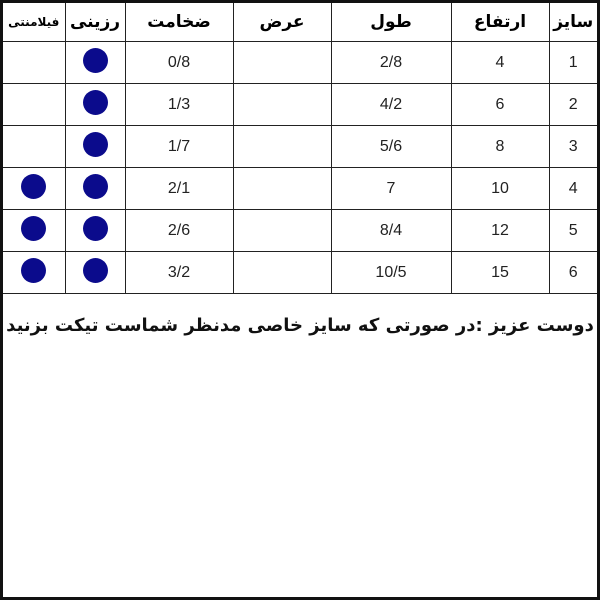 This screenshot has width=600, height=600. What do you see at coordinates (572, 104) in the screenshot?
I see `cell-size: 2` at bounding box center [572, 104].